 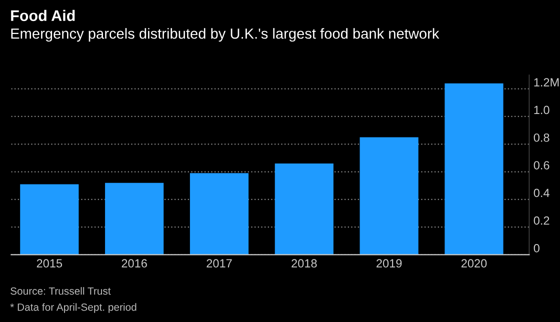 What do you see at coordinates (304, 263) in the screenshot?
I see `x-tick-label: 2018` at bounding box center [304, 263].